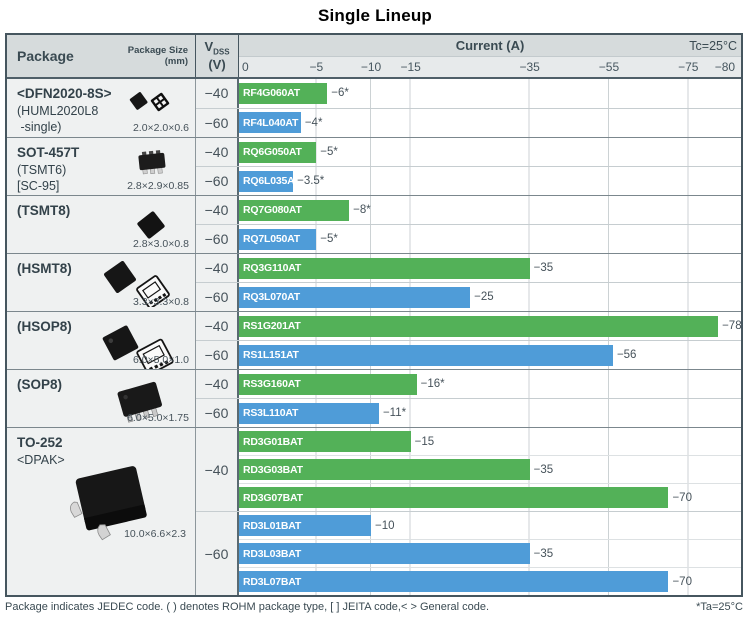  What do you see at coordinates (101, 398) in the screenshot?
I see `package-cell: (SOP8) 6.0×5.0×1.75` at bounding box center [101, 398].